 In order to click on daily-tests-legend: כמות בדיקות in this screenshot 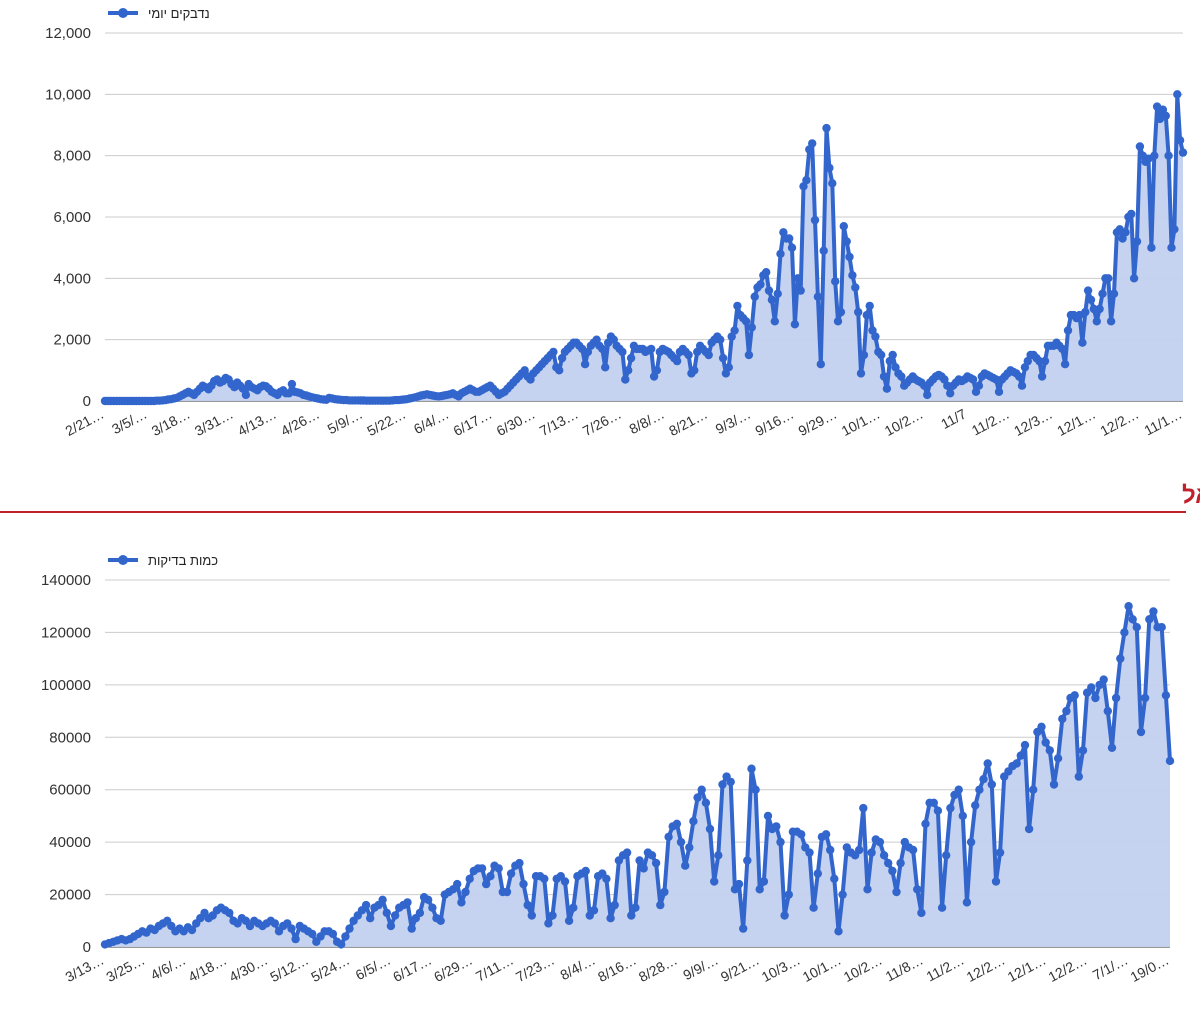, I will do `click(163, 560)`.